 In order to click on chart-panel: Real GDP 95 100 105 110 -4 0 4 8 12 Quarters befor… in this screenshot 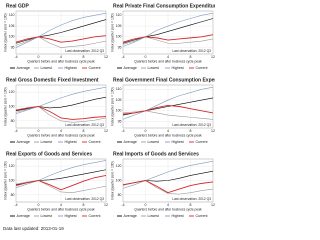, I will do `click(55, 36)`.